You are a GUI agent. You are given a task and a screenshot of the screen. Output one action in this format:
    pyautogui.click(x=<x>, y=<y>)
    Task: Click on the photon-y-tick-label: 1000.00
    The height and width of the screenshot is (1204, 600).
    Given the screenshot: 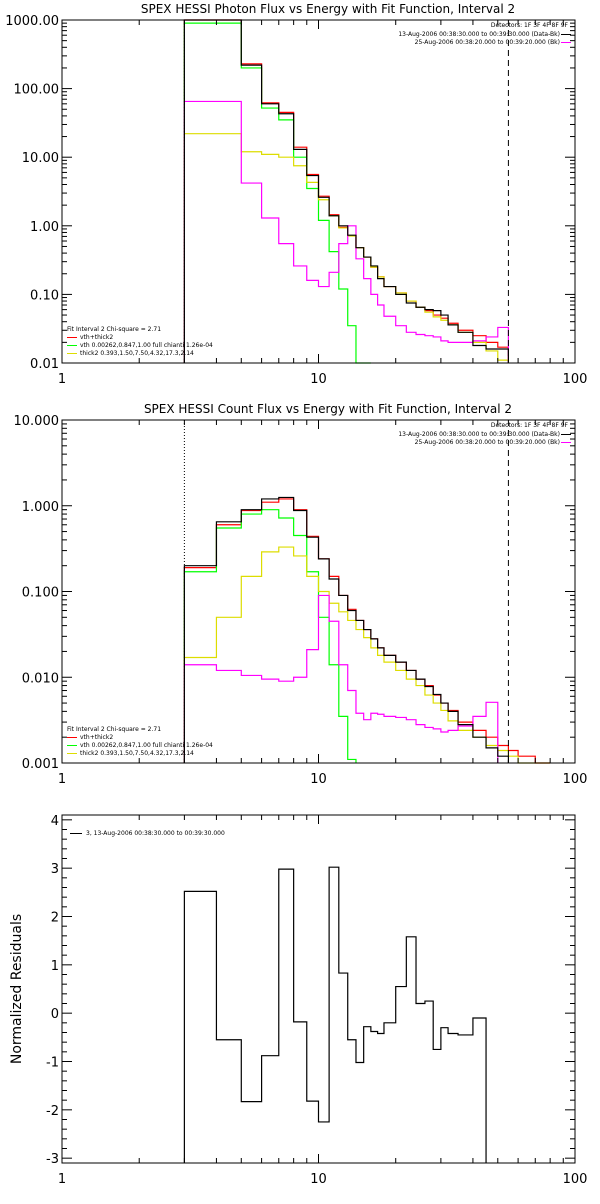 What is the action you would take?
    pyautogui.click(x=32, y=21)
    